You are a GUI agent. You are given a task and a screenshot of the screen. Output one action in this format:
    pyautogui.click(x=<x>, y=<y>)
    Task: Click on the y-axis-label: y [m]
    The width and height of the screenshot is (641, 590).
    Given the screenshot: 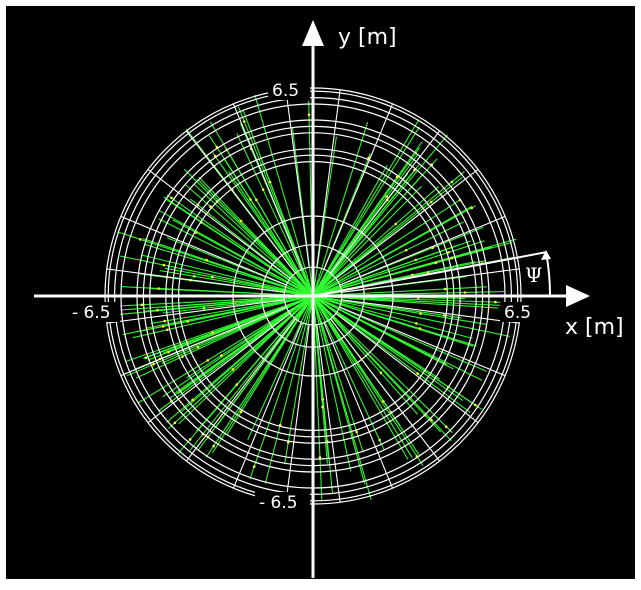 What is the action you would take?
    pyautogui.click(x=367, y=37)
    